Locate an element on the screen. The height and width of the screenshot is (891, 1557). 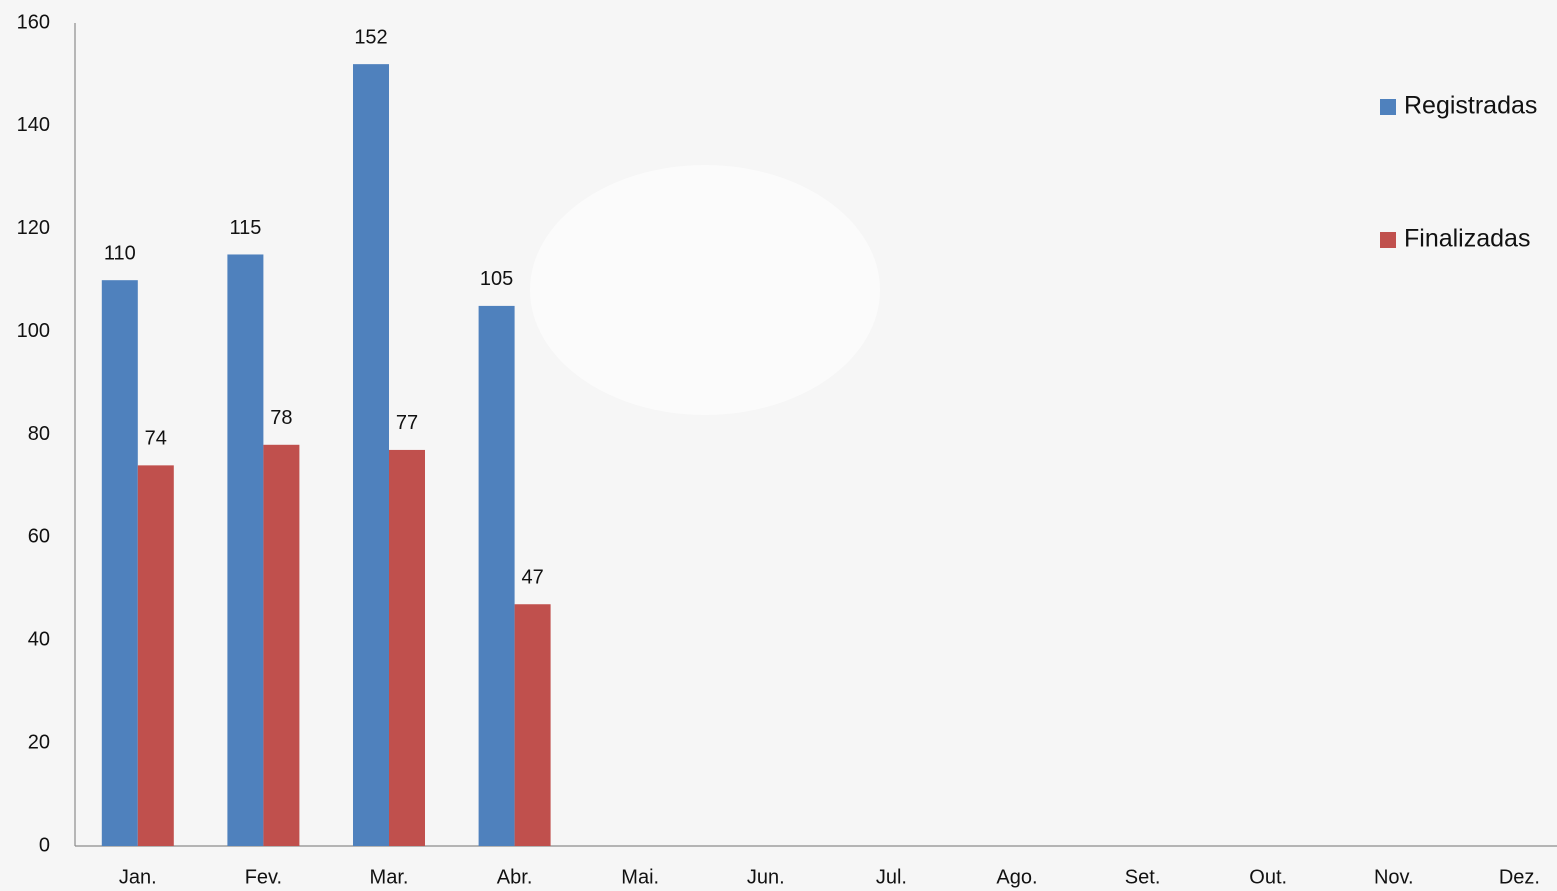
value-label: 74 is located at coordinates (156, 439).